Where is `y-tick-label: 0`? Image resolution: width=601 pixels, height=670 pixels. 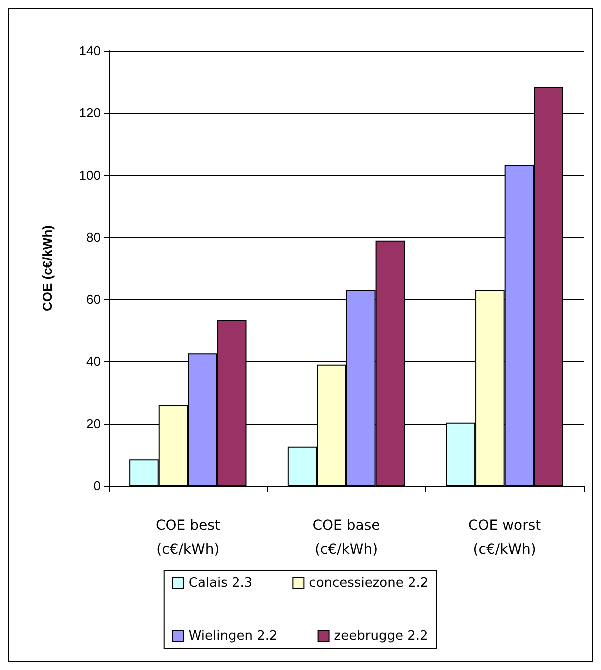
y-tick-label: 0 is located at coordinates (97, 486).